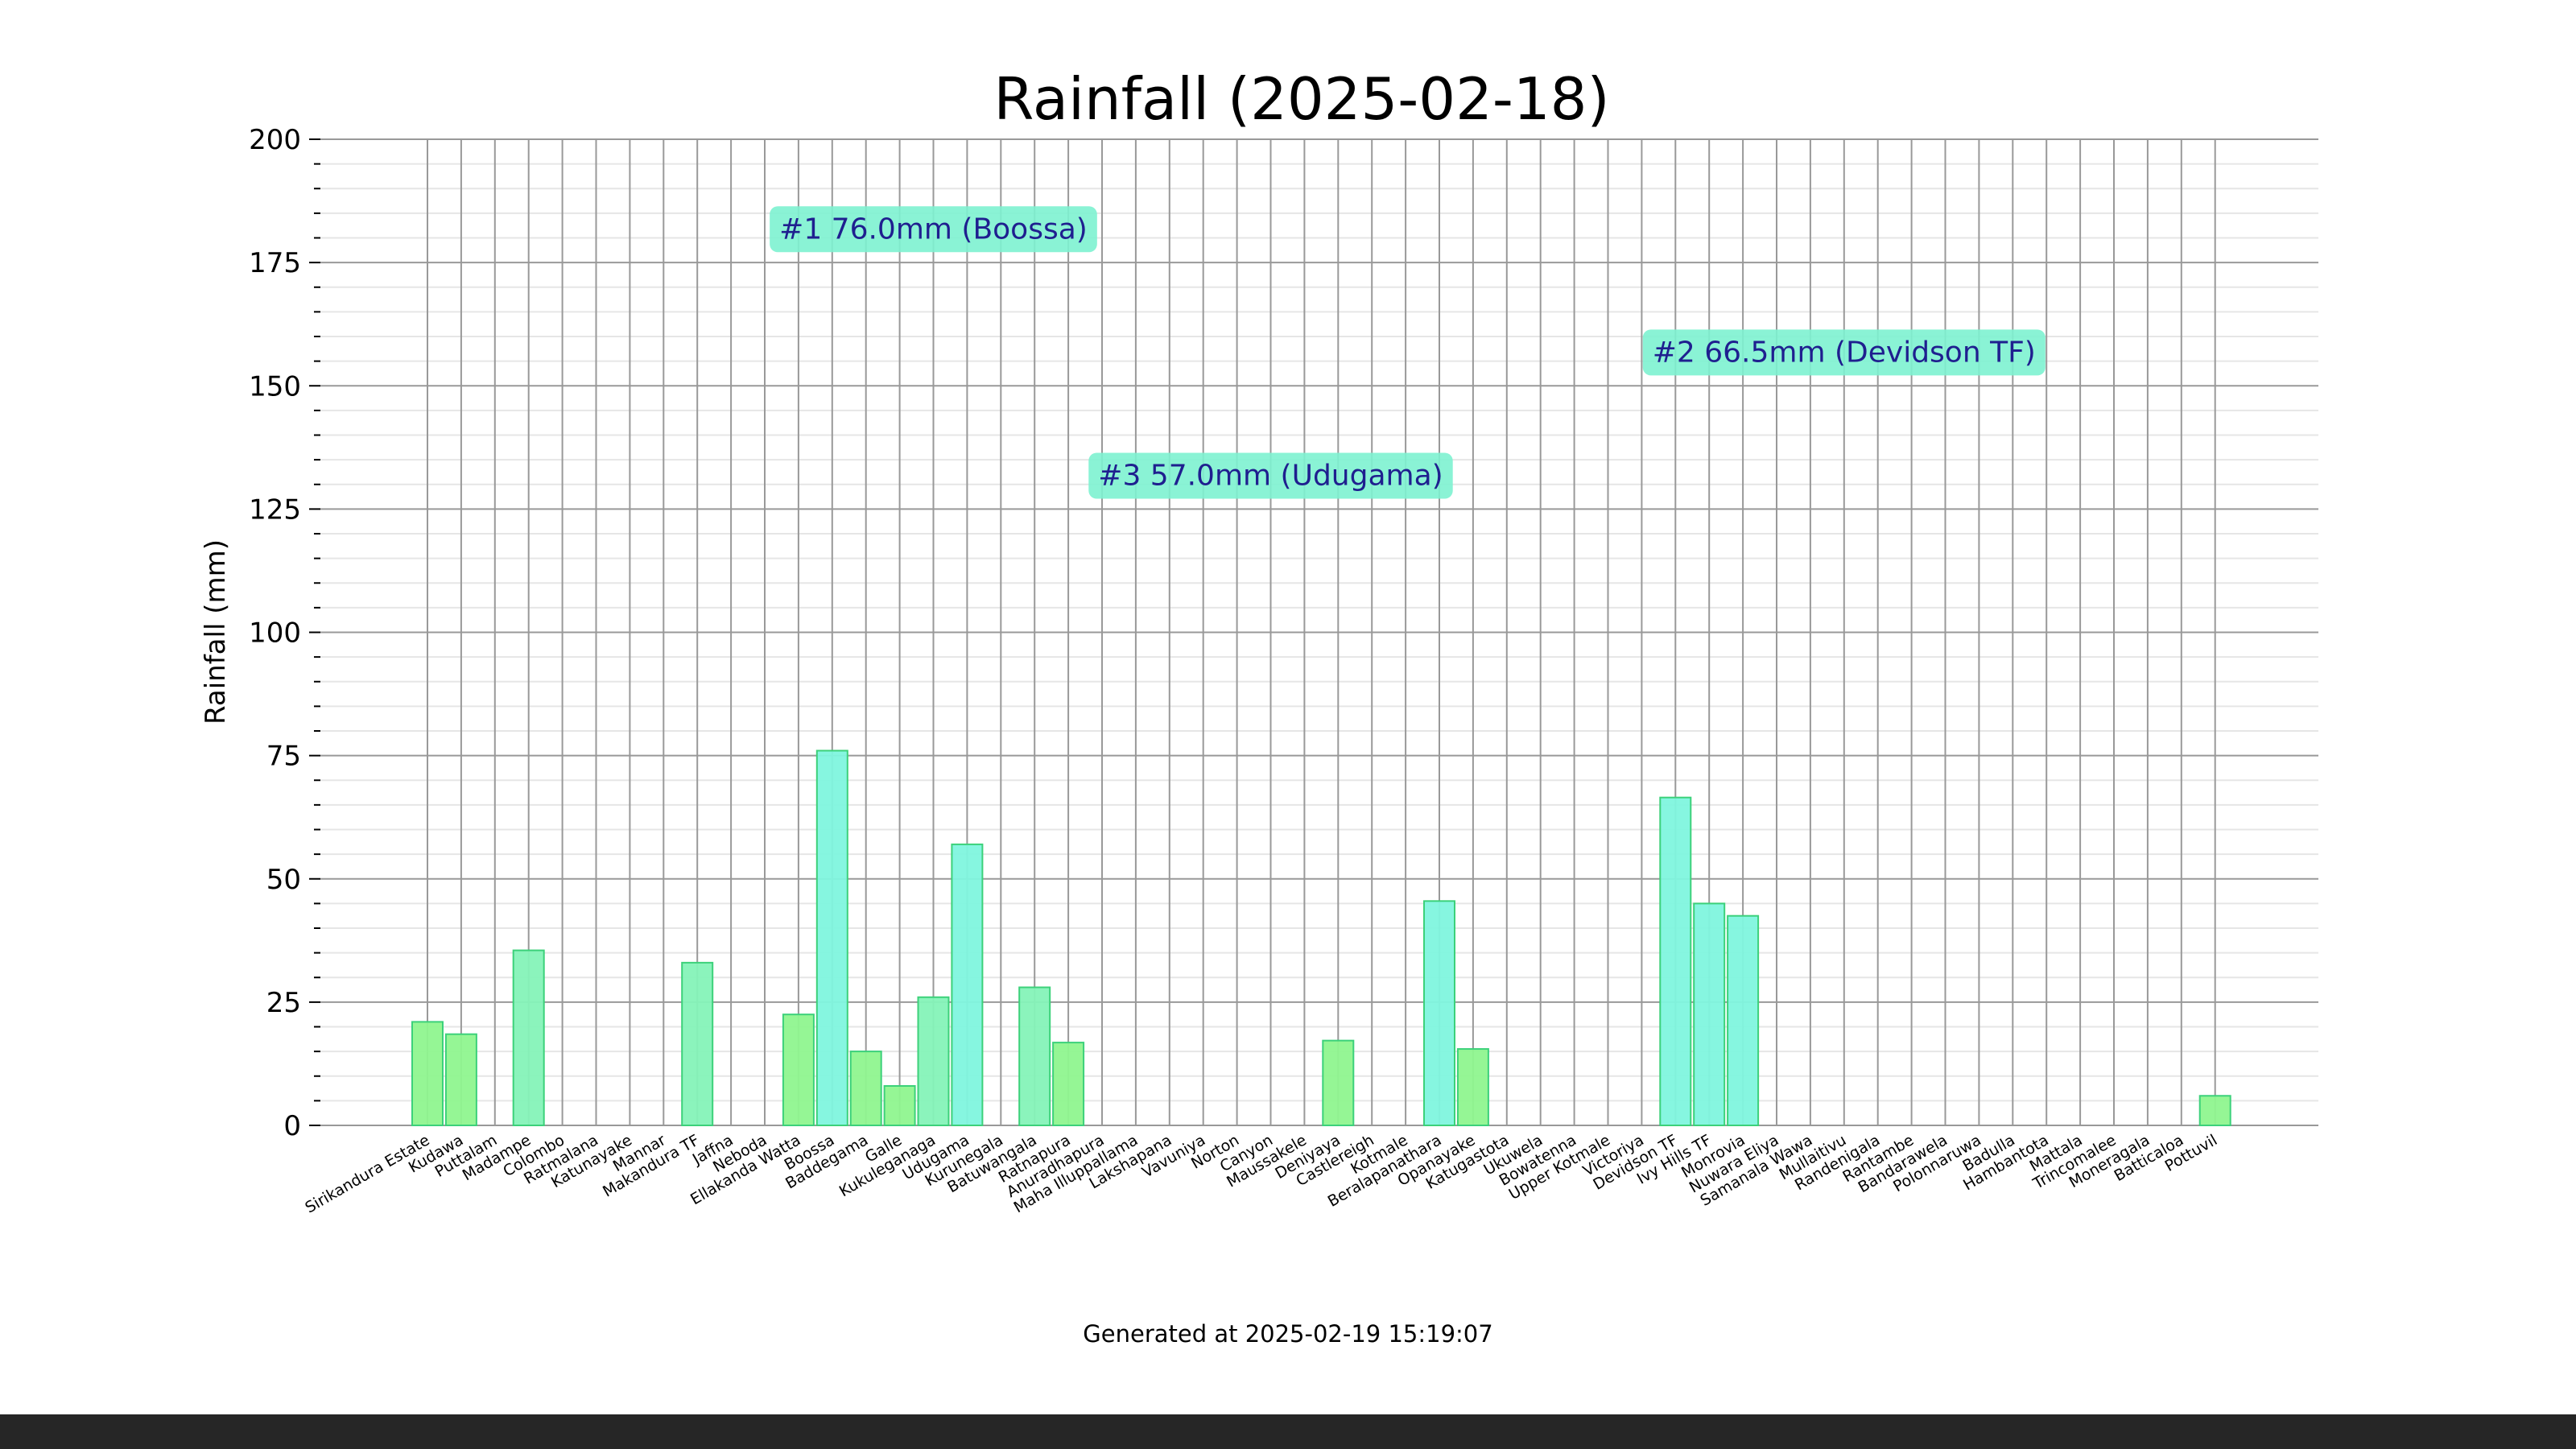 The image size is (2576, 1449). I want to click on y-tick-label: 0, so click(292, 1126).